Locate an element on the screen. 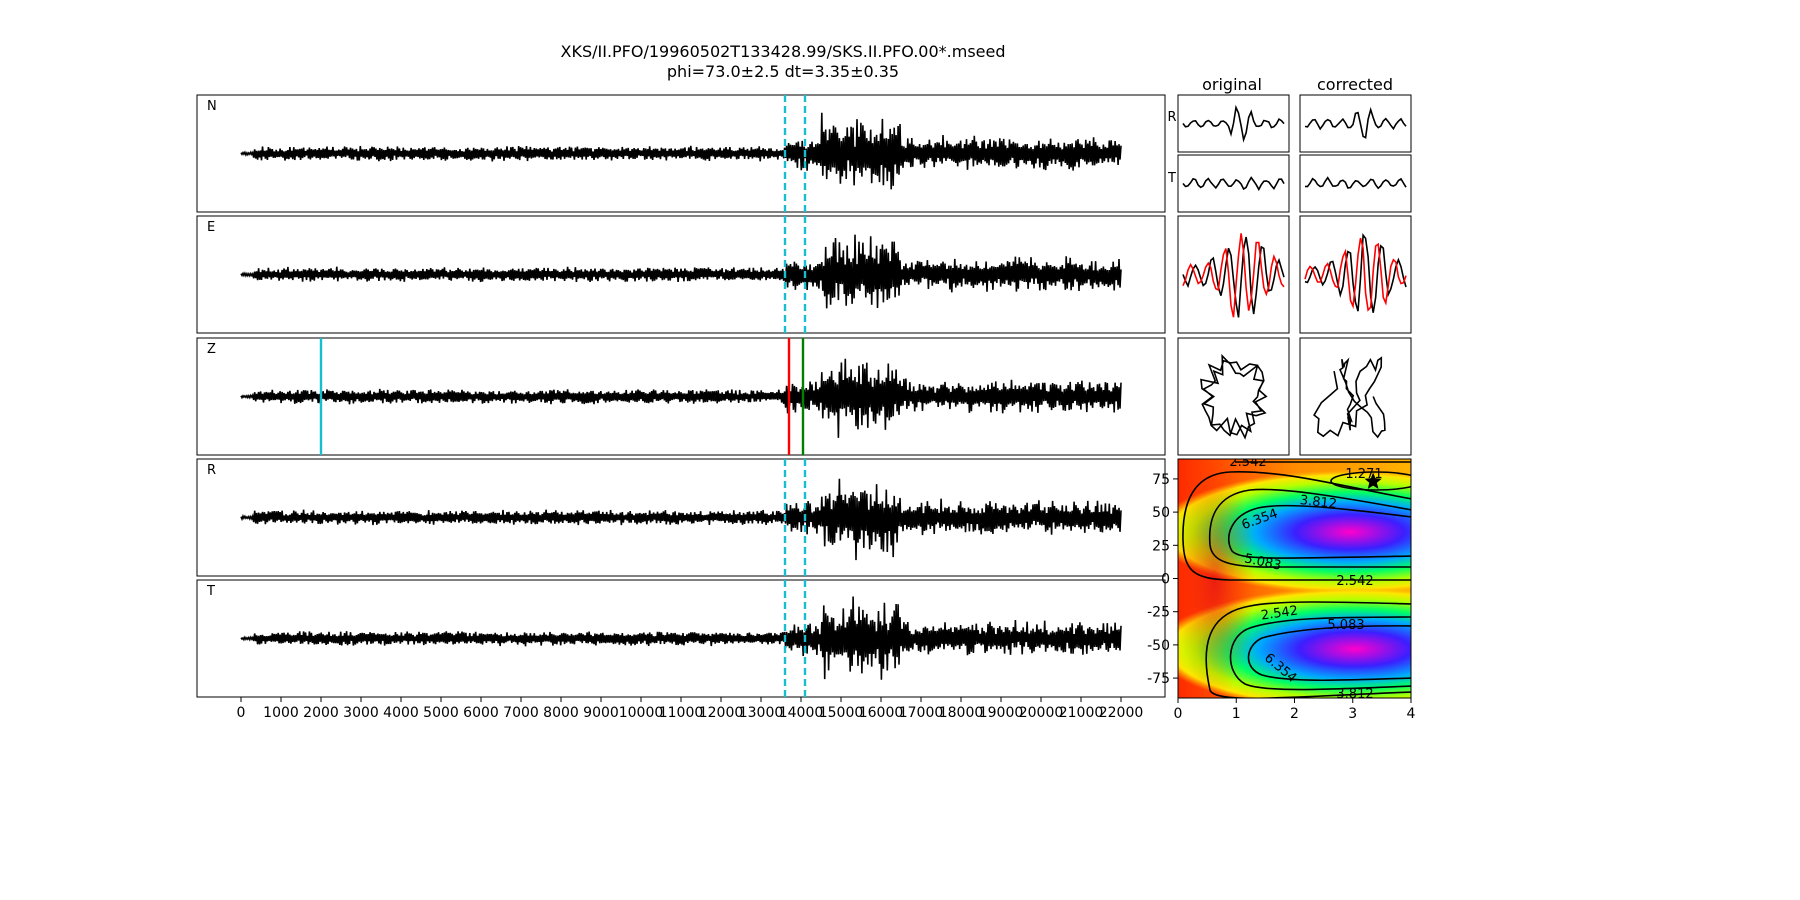  trace-label: T is located at coordinates (210, 591).